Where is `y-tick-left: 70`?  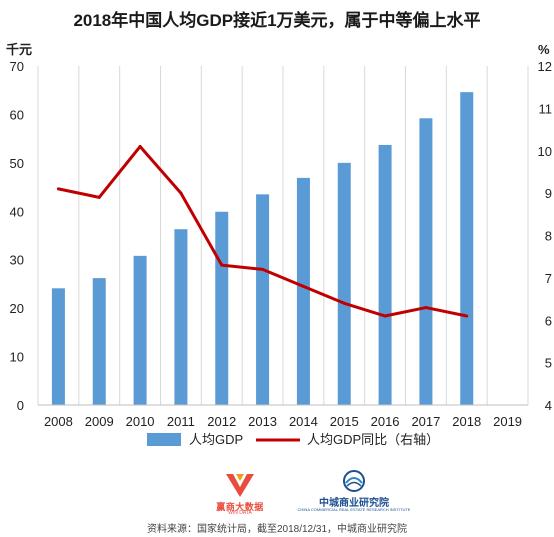 y-tick-left: 70 is located at coordinates (17, 66).